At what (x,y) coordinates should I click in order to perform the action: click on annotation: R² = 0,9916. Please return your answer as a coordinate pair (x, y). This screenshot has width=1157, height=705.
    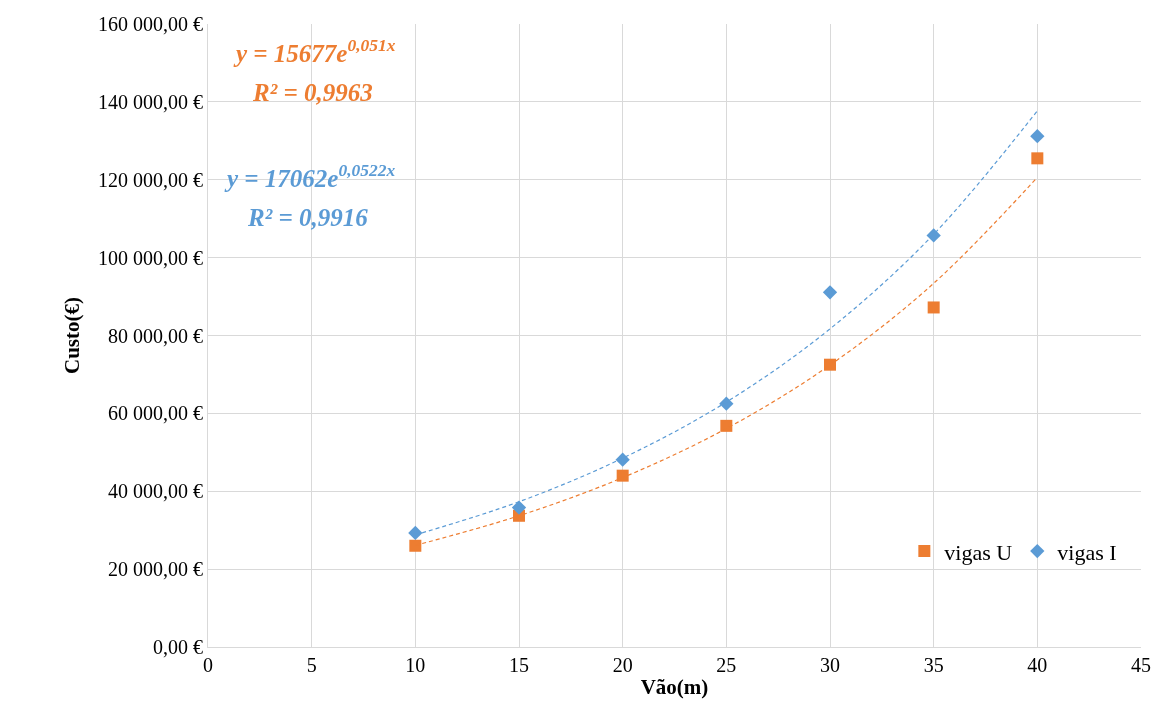
    Looking at the image, I should click on (308, 217).